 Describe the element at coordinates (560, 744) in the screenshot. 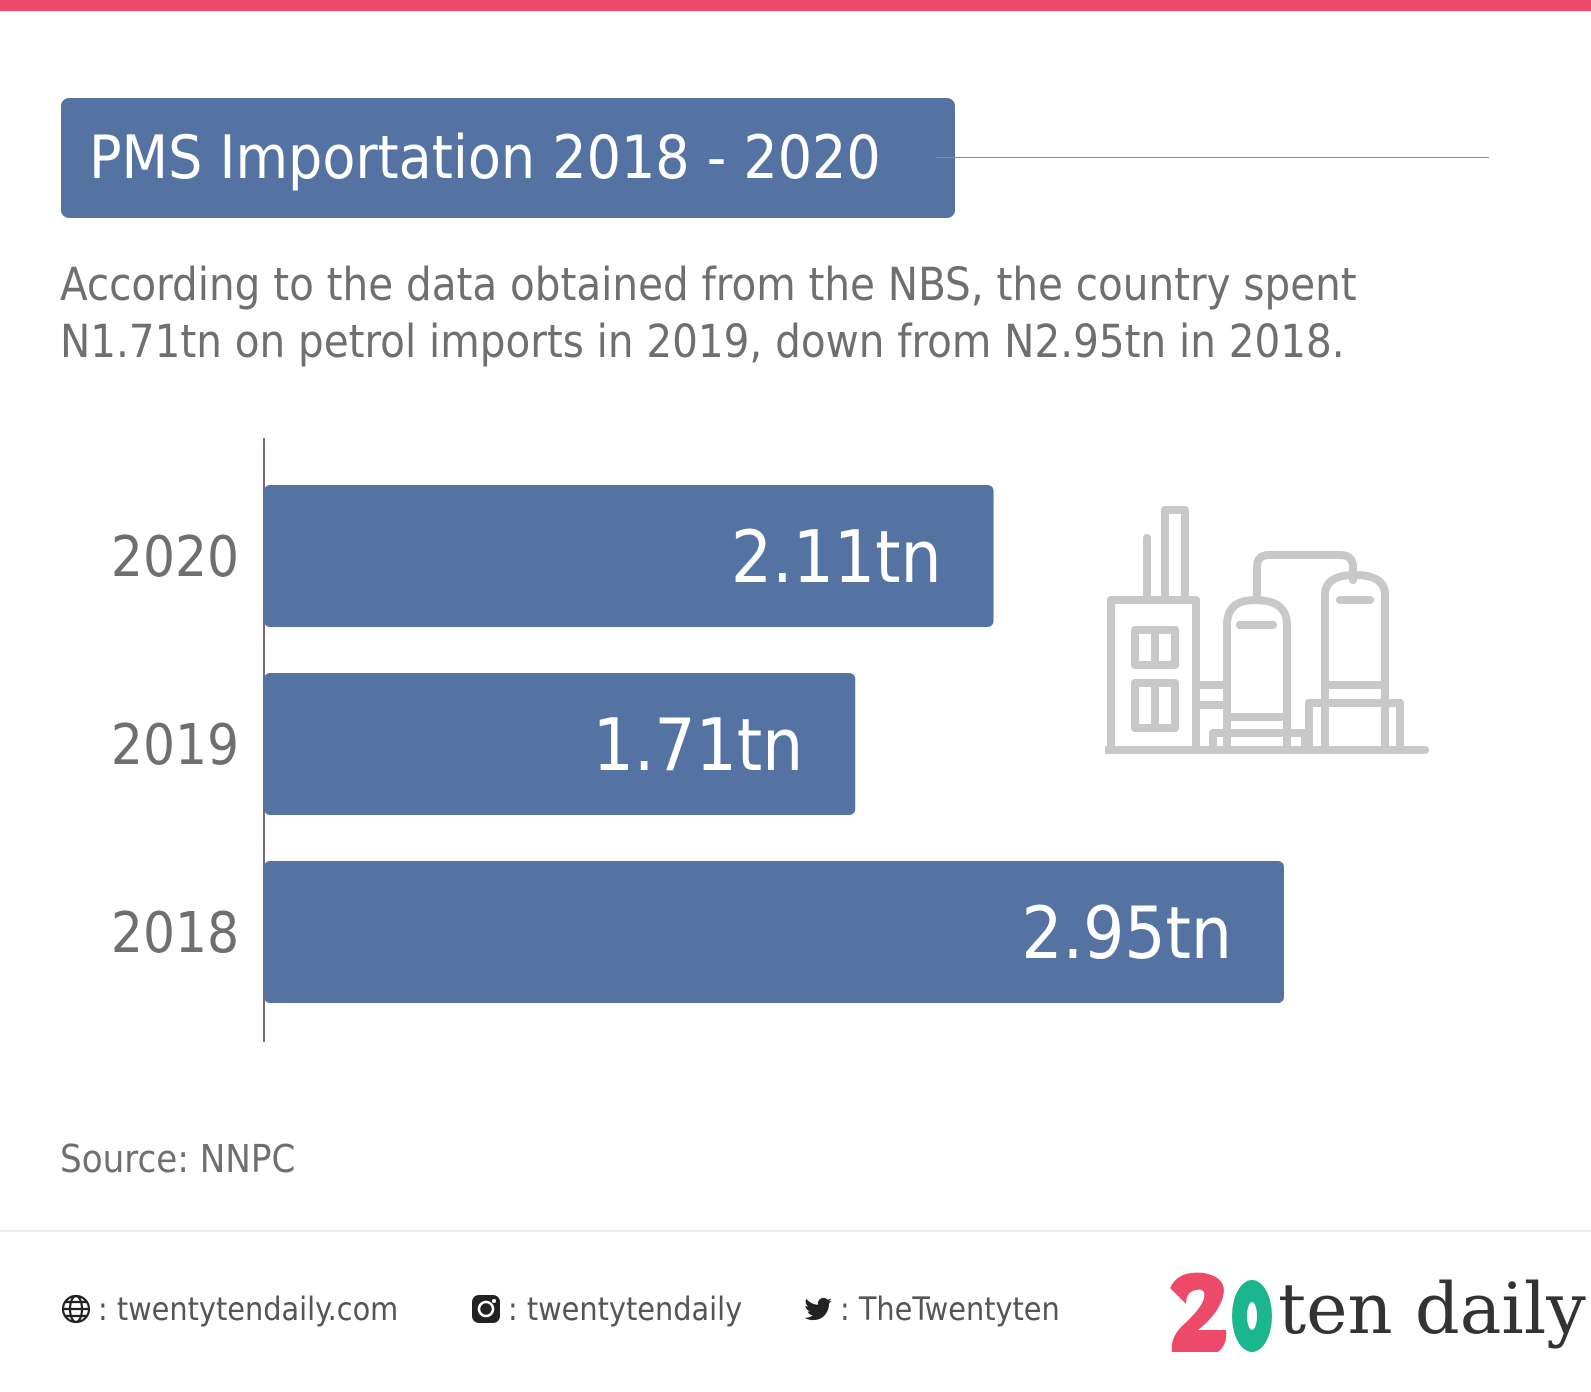

I see `bar-2019` at that location.